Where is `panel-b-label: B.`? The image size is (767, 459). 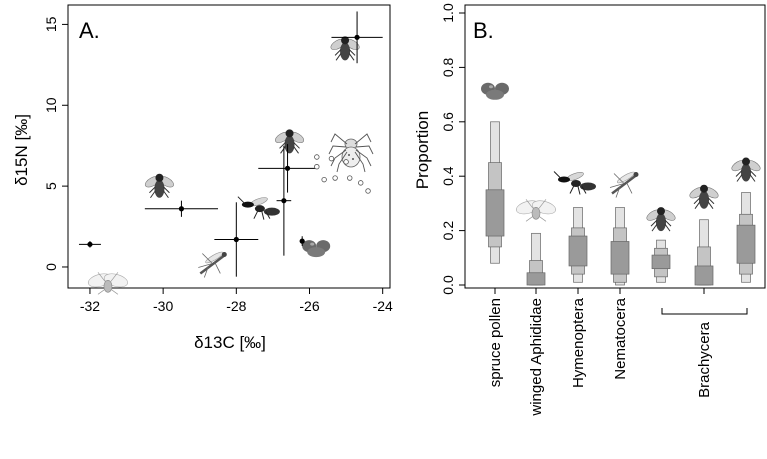 panel-b-label: B. is located at coordinates (483, 30).